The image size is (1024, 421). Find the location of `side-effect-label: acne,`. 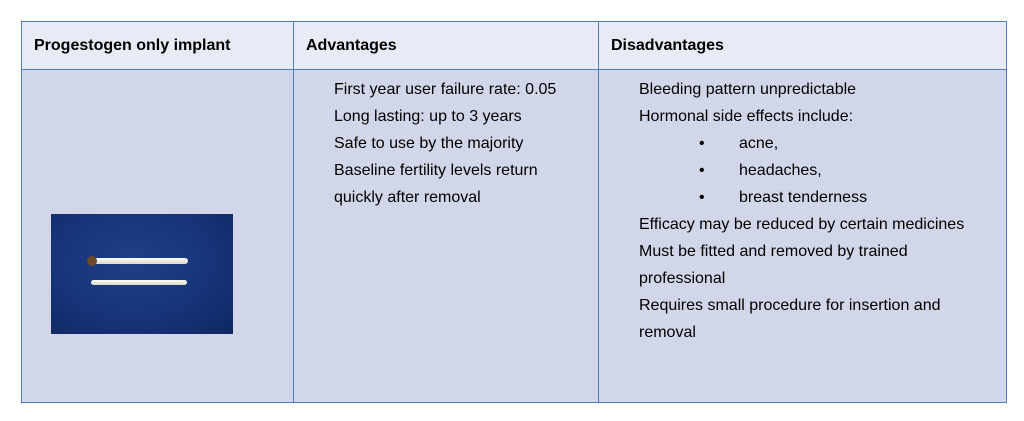

side-effect-label: acne, is located at coordinates (759, 143).